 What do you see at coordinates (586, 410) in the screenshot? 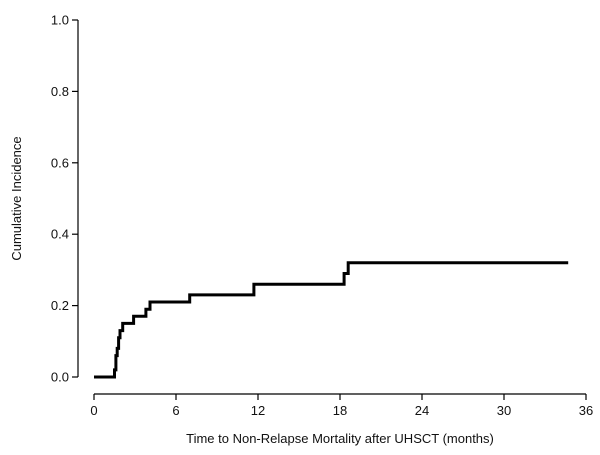
I see `x-tick-label: 36` at bounding box center [586, 410].